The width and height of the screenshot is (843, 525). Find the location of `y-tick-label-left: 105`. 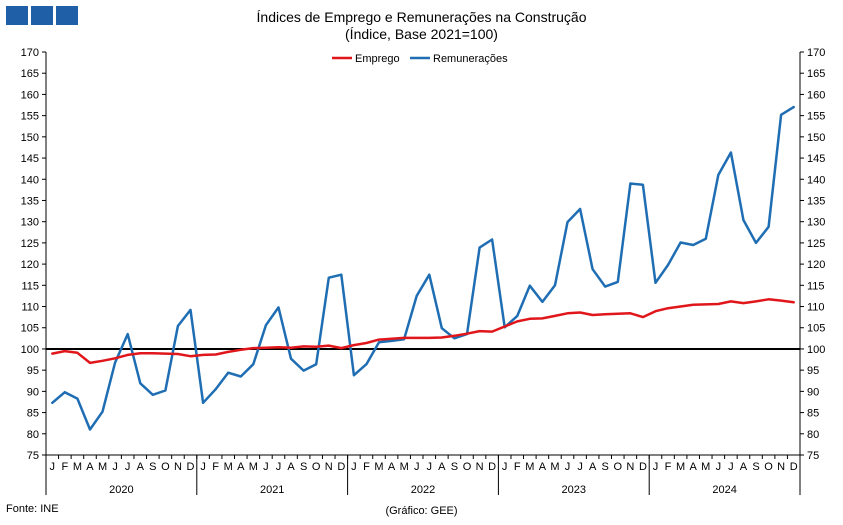

y-tick-label-left: 105 is located at coordinates (30, 329).